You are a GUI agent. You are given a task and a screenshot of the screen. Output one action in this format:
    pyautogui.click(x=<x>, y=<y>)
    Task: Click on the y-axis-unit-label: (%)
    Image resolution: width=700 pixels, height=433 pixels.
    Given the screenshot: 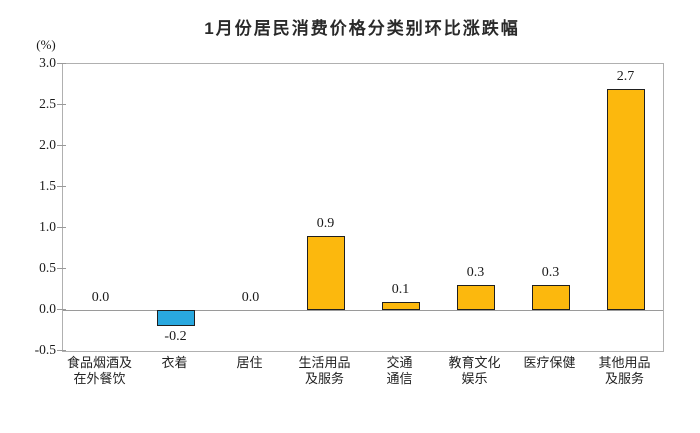 What is the action you would take?
    pyautogui.click(x=46, y=44)
    